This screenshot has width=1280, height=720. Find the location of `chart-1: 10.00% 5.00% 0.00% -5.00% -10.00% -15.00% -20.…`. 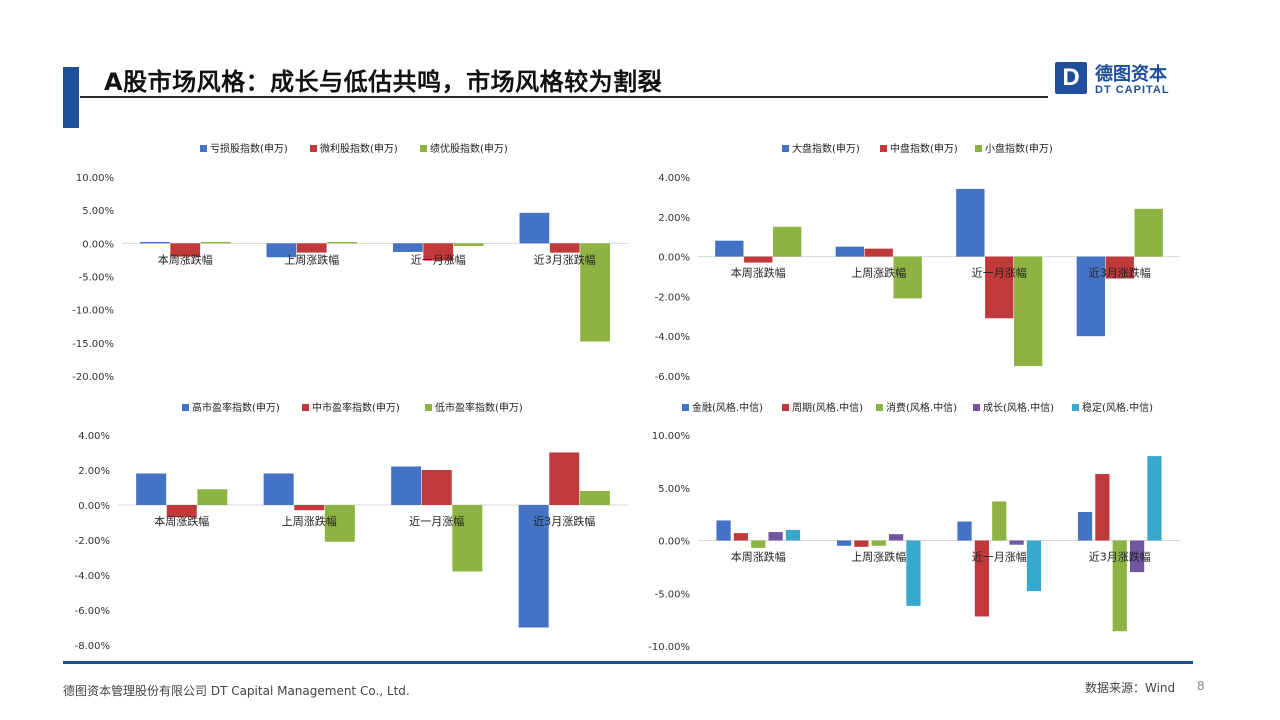

chart-1: 10.00% 5.00% 0.00% -5.00% -10.00% -15.00% -20.… is located at coordinates (350, 262).